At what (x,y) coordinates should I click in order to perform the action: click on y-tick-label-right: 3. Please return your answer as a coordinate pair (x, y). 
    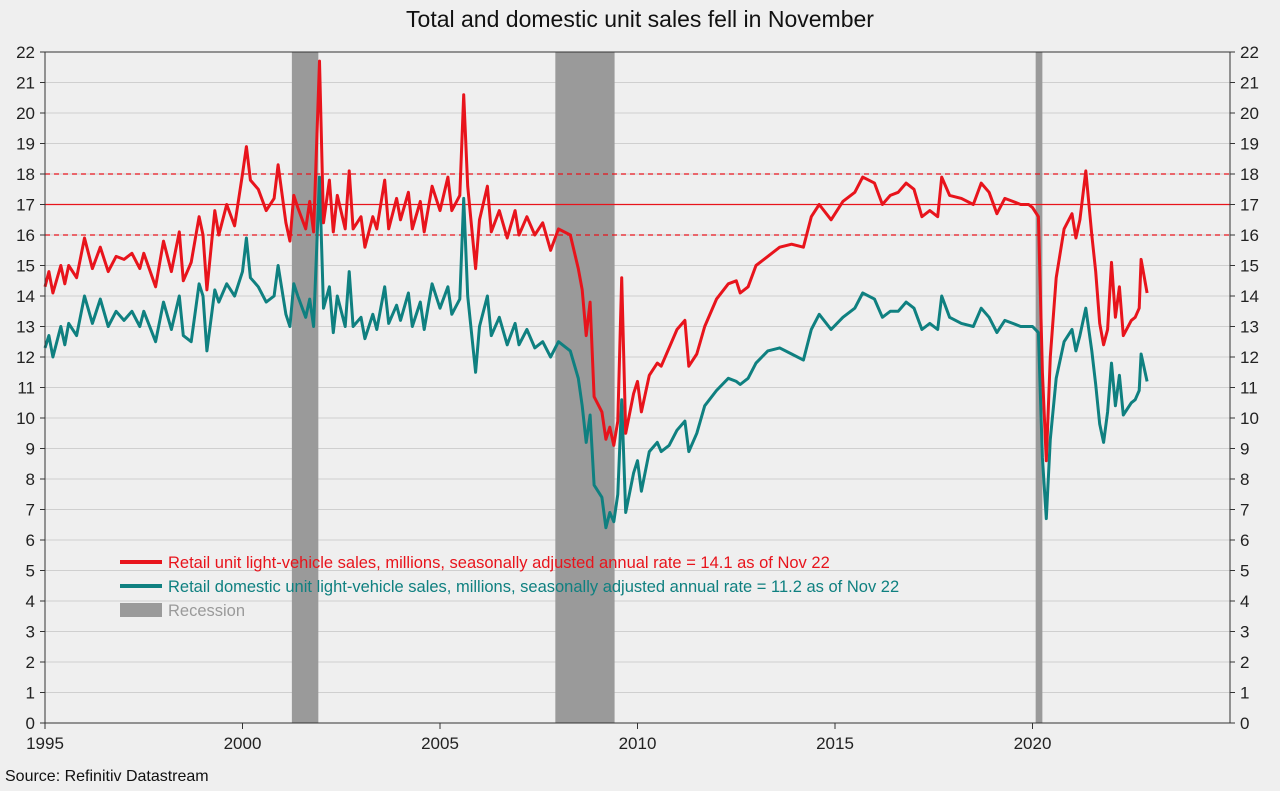
    Looking at the image, I should click on (1244, 632).